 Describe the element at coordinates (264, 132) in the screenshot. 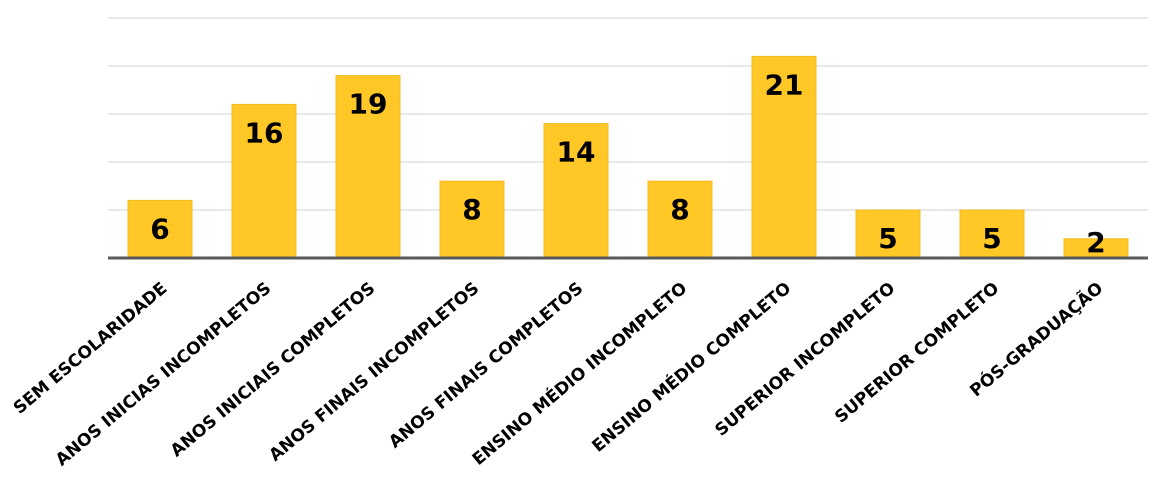

I see `data-label: 16` at that location.